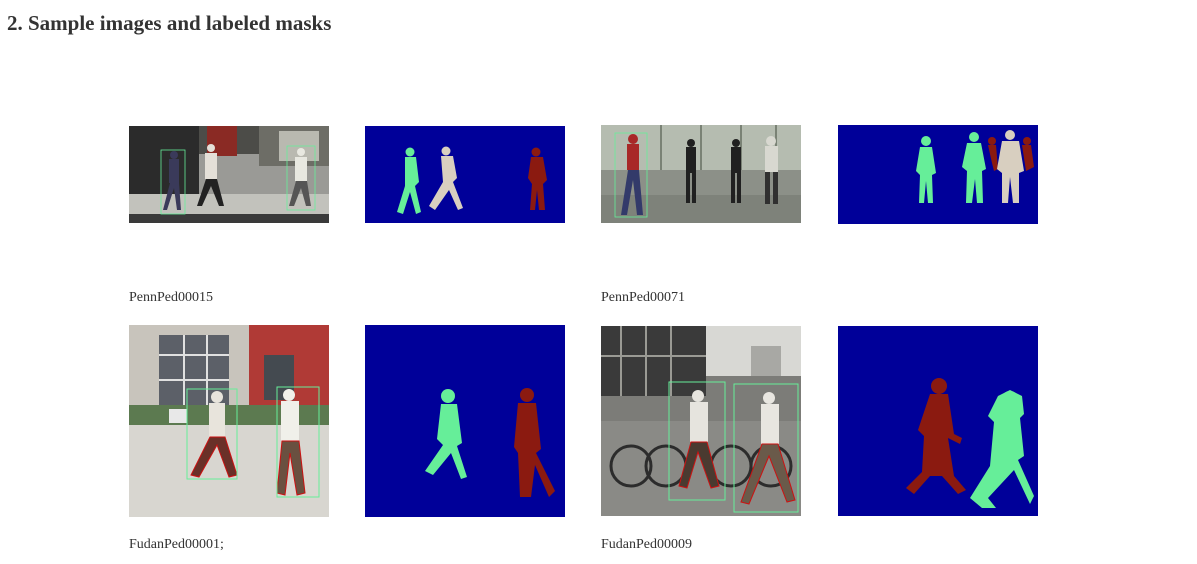  Describe the element at coordinates (701, 174) in the screenshot. I see `sample-photo-pennped00071` at that location.